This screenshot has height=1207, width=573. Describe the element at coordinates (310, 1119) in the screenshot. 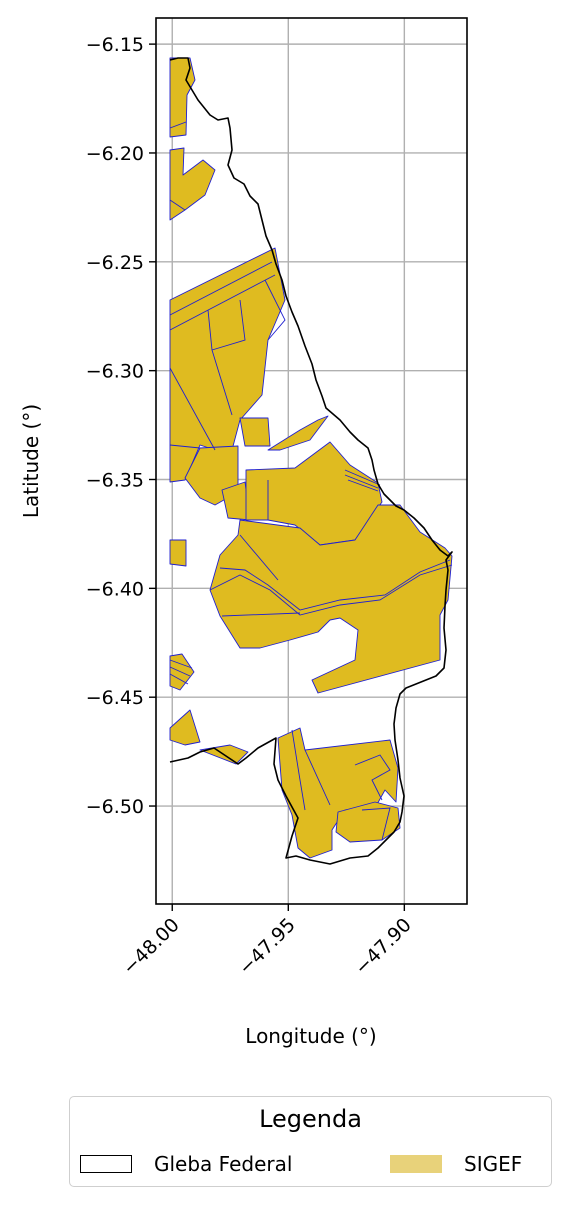

I see `legend-title: Legenda` at that location.